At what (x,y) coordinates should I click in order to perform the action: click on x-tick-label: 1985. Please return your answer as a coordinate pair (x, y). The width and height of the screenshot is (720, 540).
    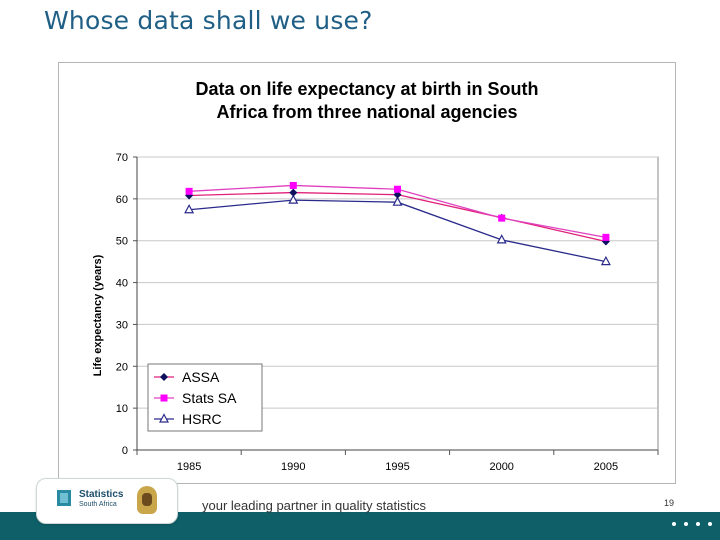
    Looking at the image, I should click on (189, 467).